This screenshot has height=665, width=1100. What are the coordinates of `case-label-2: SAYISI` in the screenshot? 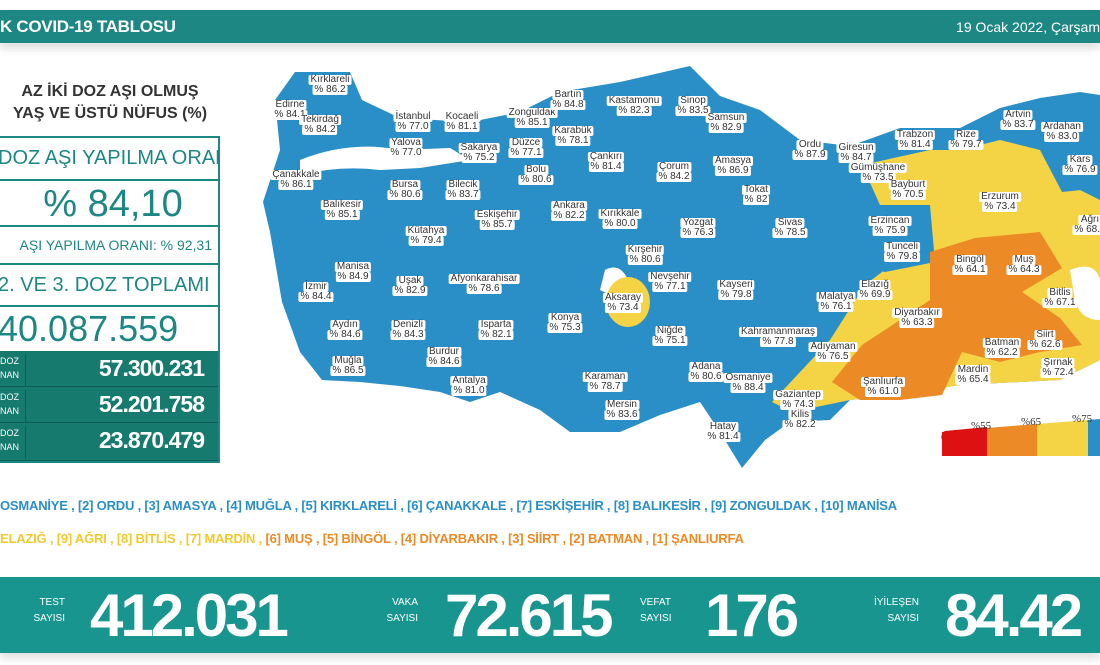 It's located at (402, 618).